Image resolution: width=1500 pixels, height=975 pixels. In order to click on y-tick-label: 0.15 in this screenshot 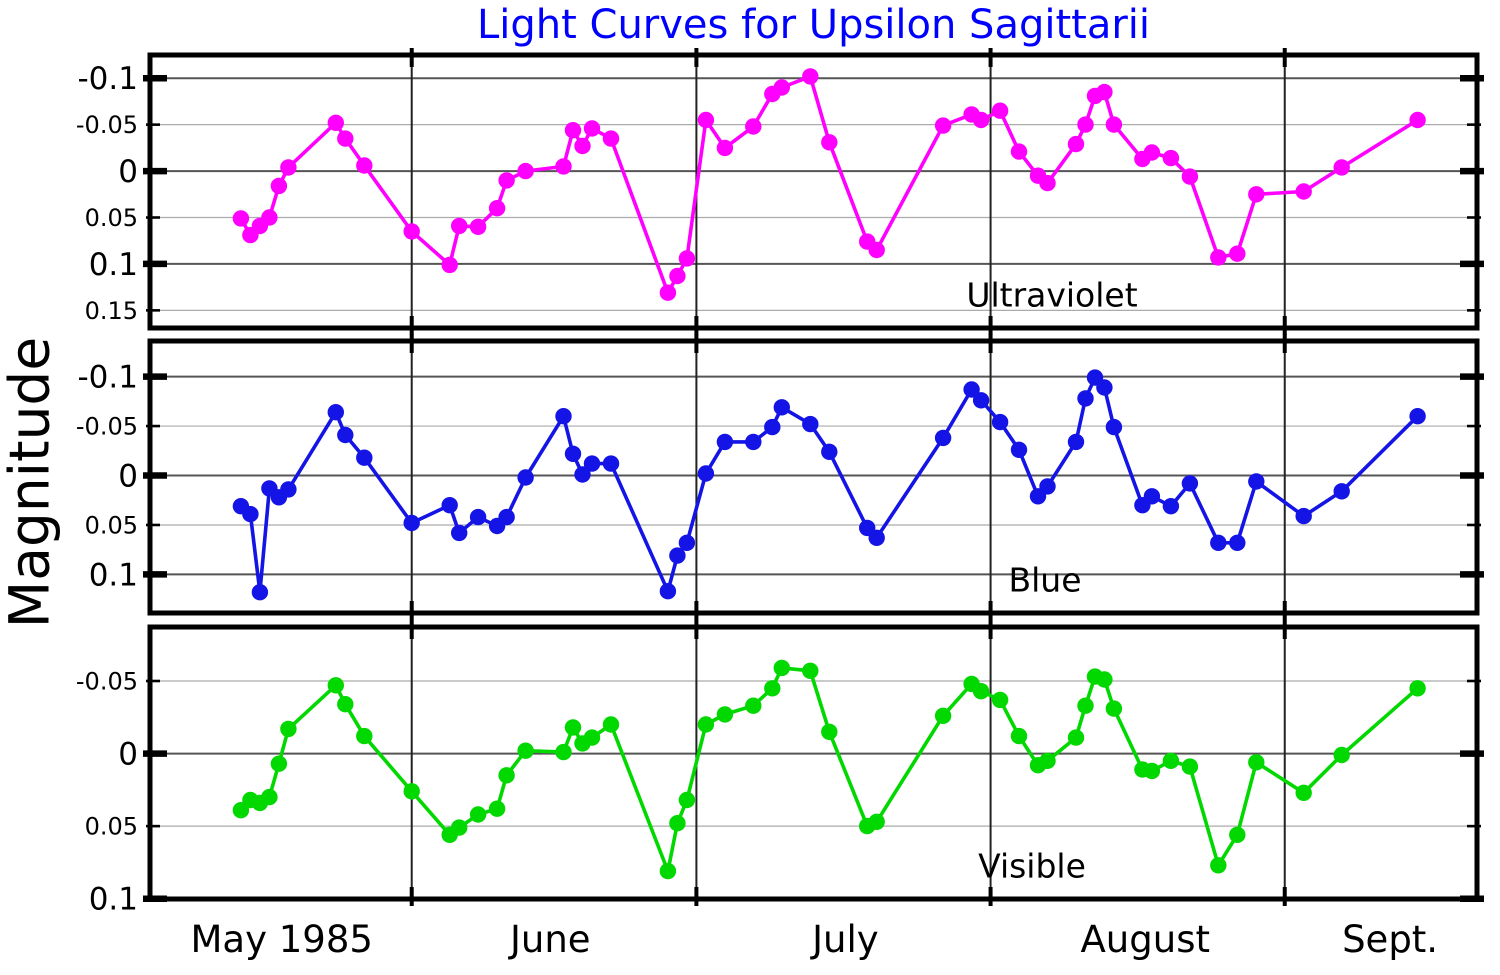, I will do `click(111, 311)`.